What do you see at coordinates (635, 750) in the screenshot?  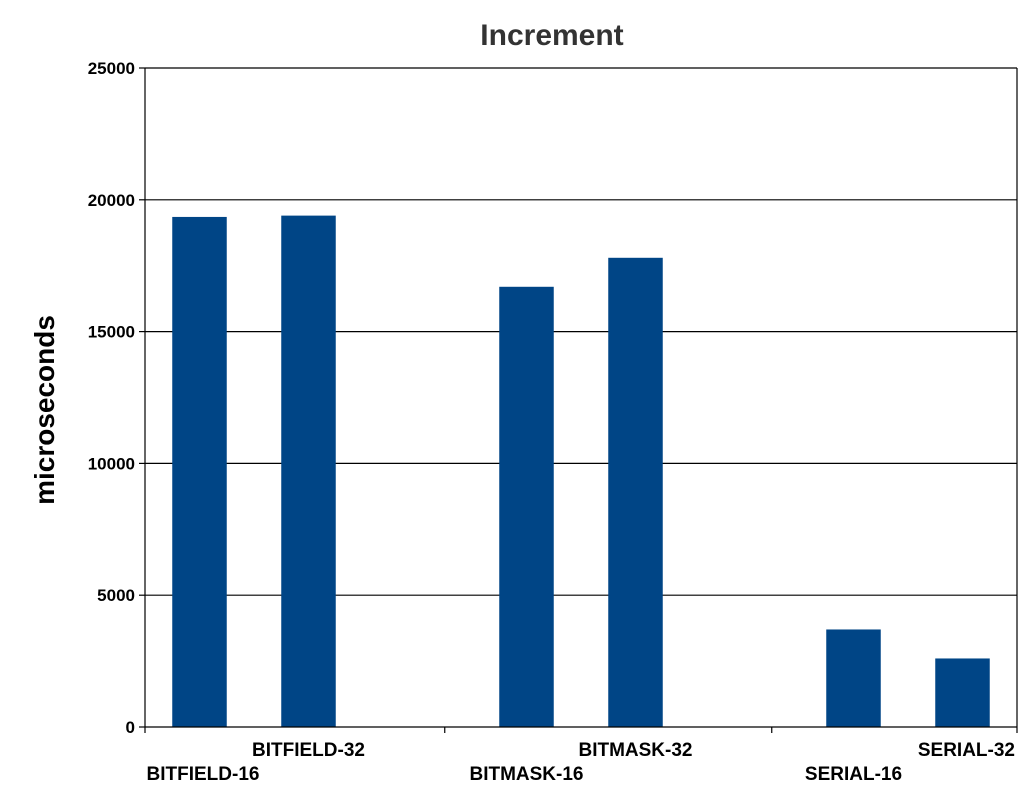 I see `x-tick-label: BITMASK-32` at bounding box center [635, 750].